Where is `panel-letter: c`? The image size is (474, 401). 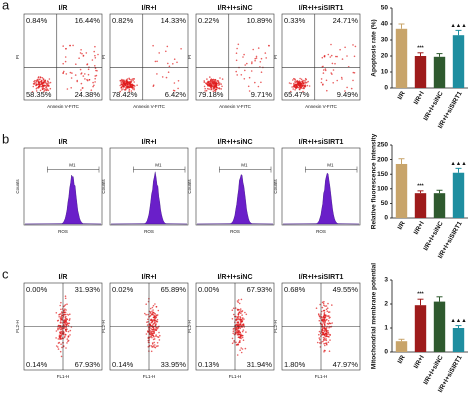 panel-letter: c is located at coordinates (5, 273).